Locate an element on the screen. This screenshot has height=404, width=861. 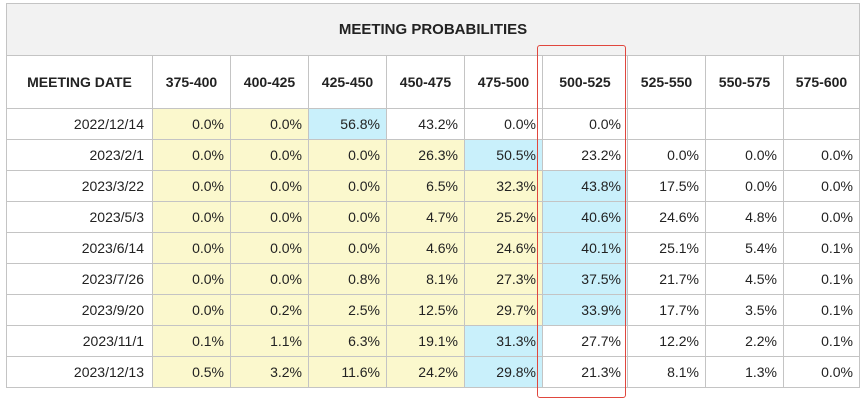
probability-cell: 4.5% is located at coordinates (744, 279).